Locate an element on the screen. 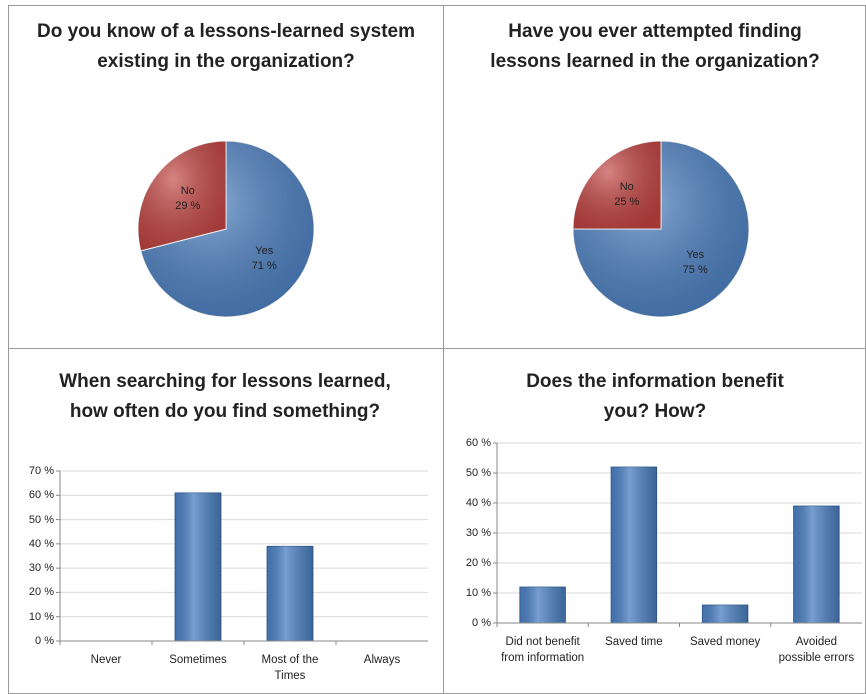 Image resolution: width=866 pixels, height=694 pixels. x-tick-label: Sometimes is located at coordinates (198, 660).